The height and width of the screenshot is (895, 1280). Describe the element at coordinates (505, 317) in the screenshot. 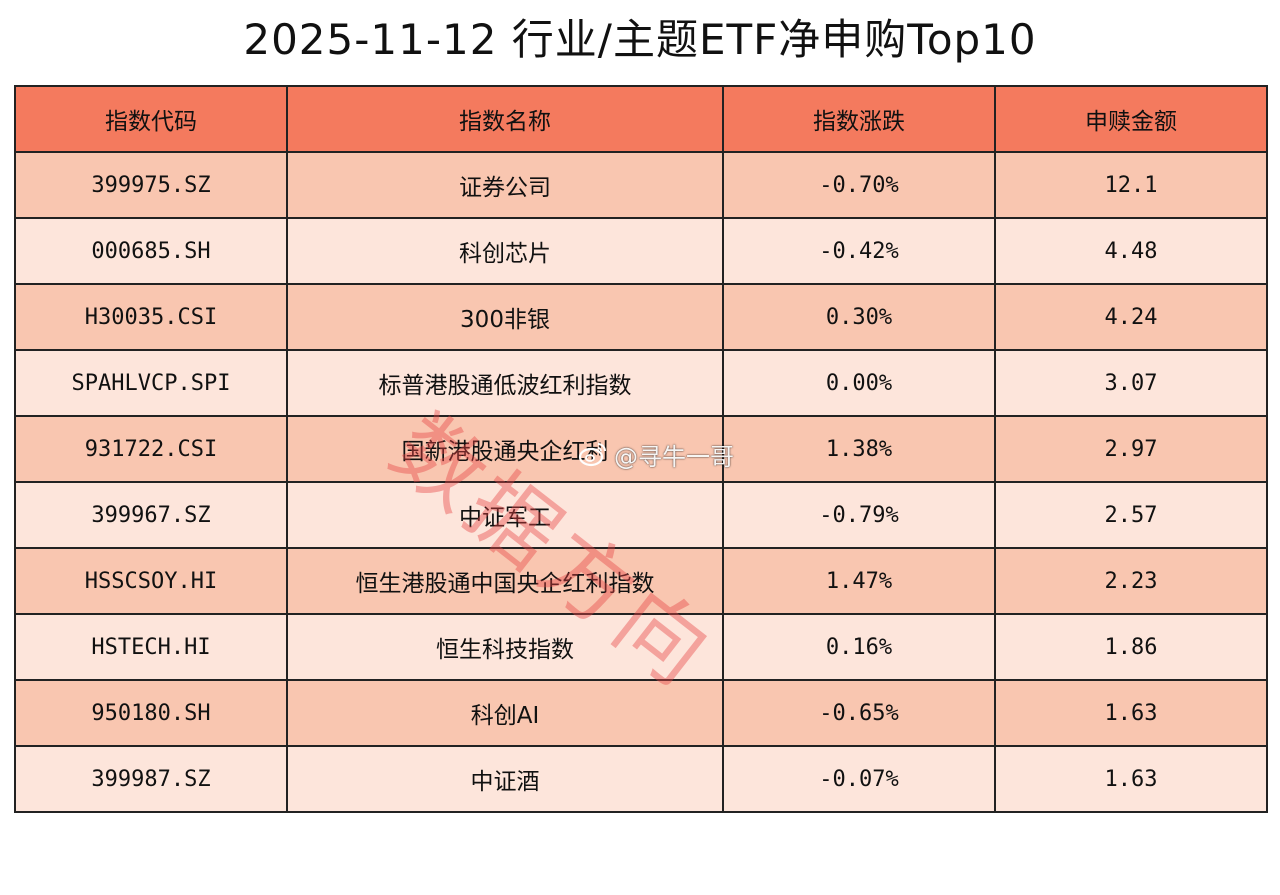

I see `cell-index-name: 300非银` at that location.